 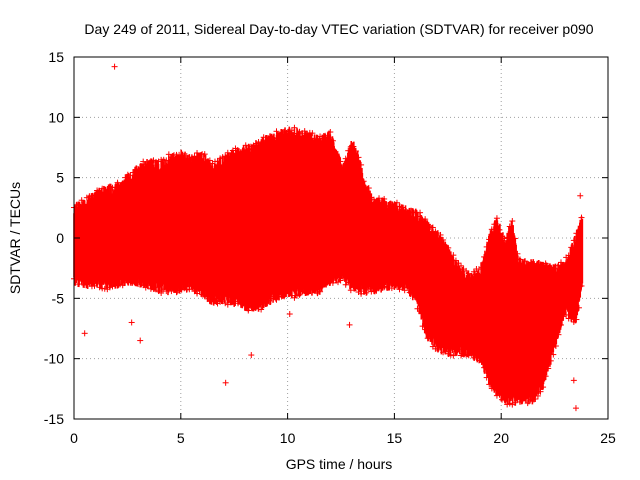 What do you see at coordinates (288, 438) in the screenshot?
I see `x-tick-label: 10` at bounding box center [288, 438].